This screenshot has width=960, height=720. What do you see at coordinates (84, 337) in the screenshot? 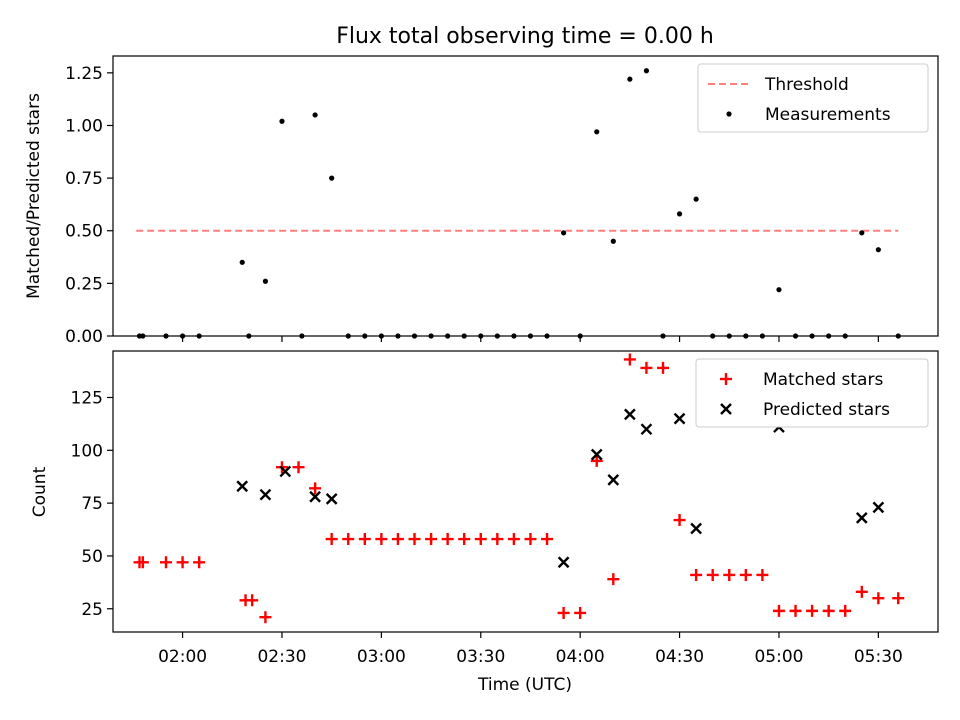
I see `ratio-y-tick-label: 0.00` at bounding box center [84, 337].